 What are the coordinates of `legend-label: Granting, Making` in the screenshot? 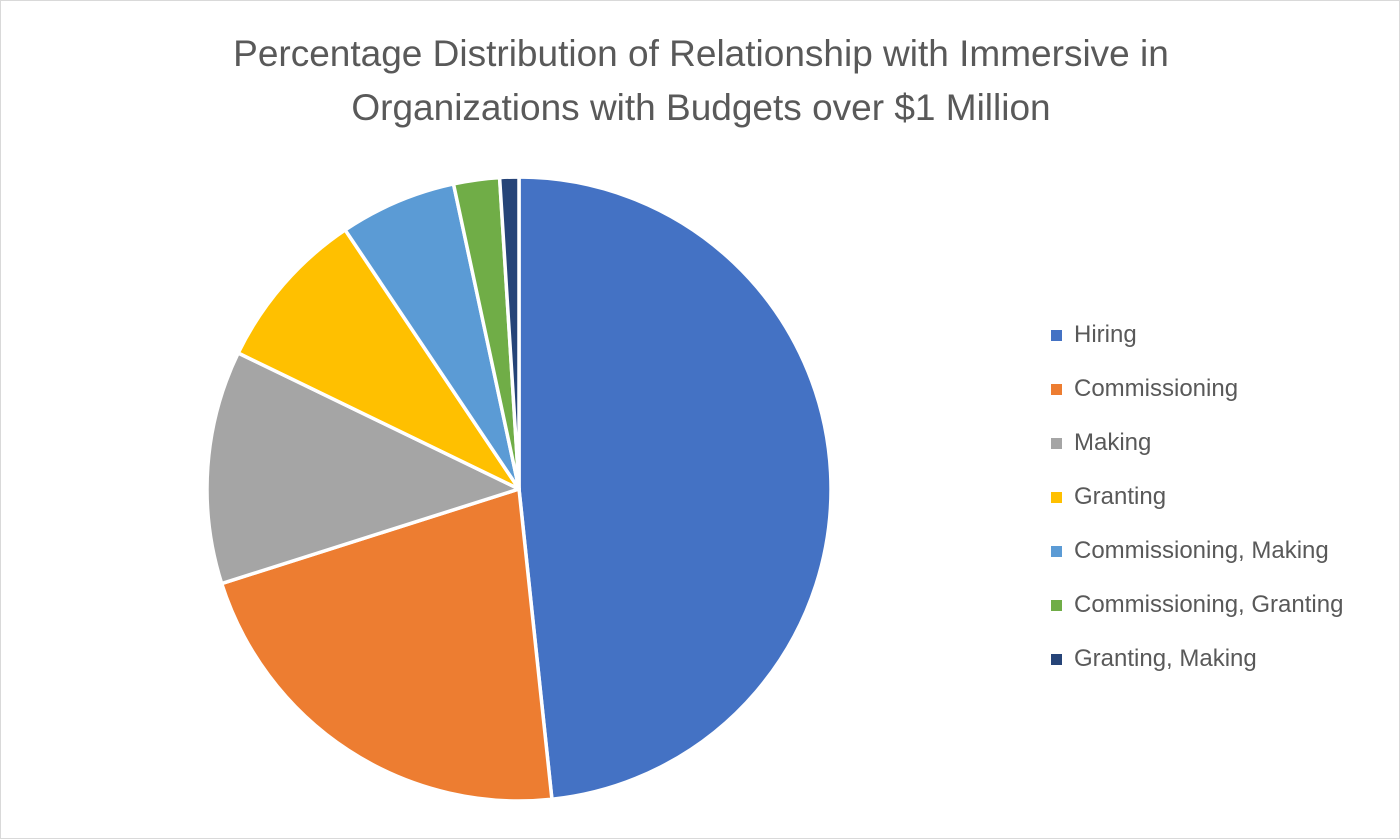 It's located at (1165, 658).